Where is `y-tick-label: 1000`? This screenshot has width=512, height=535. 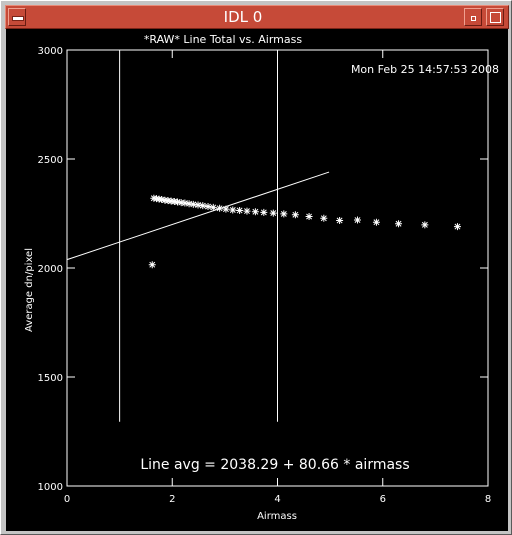
y-tick-label: 1000 is located at coordinates (50, 487).